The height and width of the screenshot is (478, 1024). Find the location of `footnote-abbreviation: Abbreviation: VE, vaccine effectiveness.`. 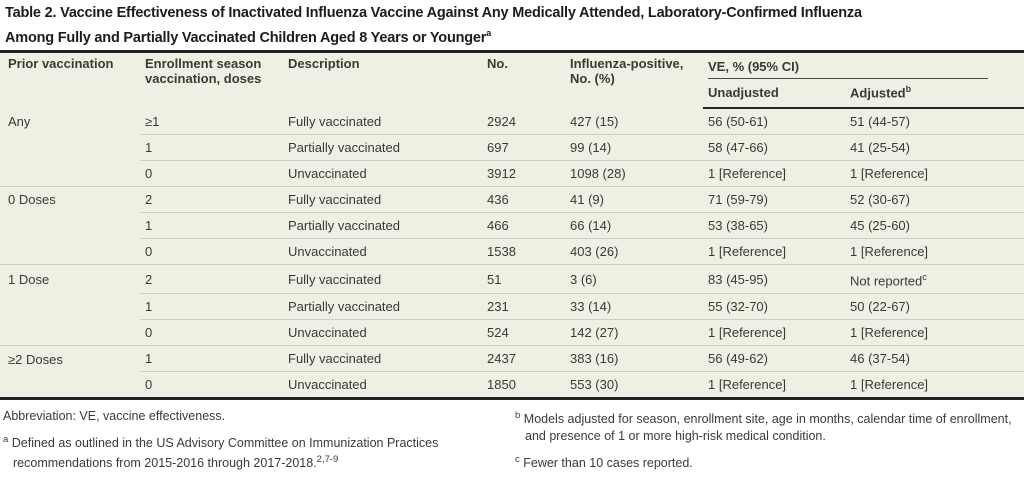

footnote-abbreviation: Abbreviation: VE, vaccine effectiveness. is located at coordinates (114, 416).